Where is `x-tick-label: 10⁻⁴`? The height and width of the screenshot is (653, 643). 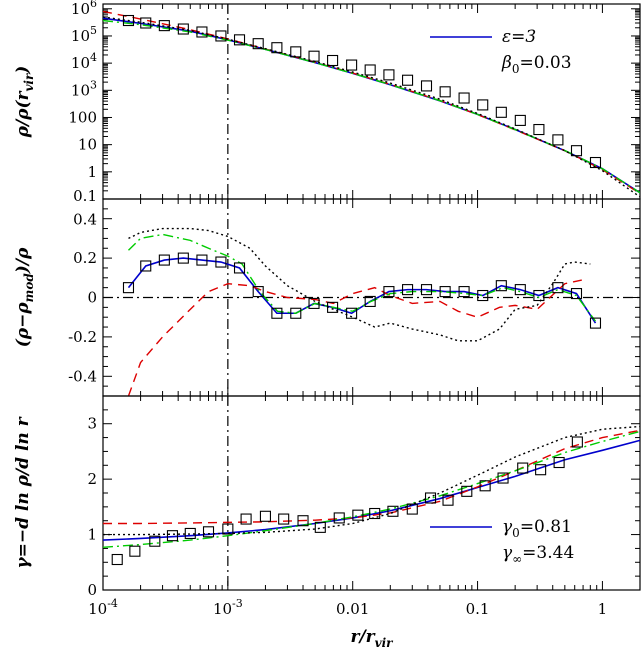 x-tick-label: 10⁻⁴ is located at coordinates (103, 607).